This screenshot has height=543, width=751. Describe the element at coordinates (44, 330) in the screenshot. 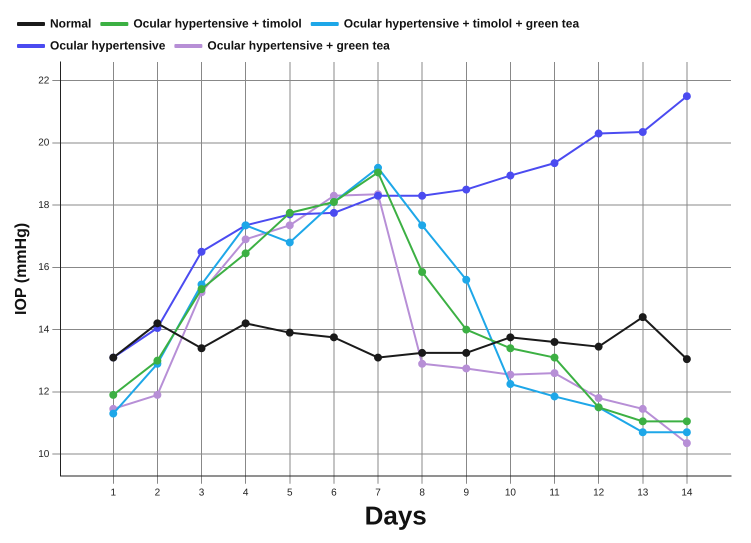

I see `y-tick-label: 14` at that location.